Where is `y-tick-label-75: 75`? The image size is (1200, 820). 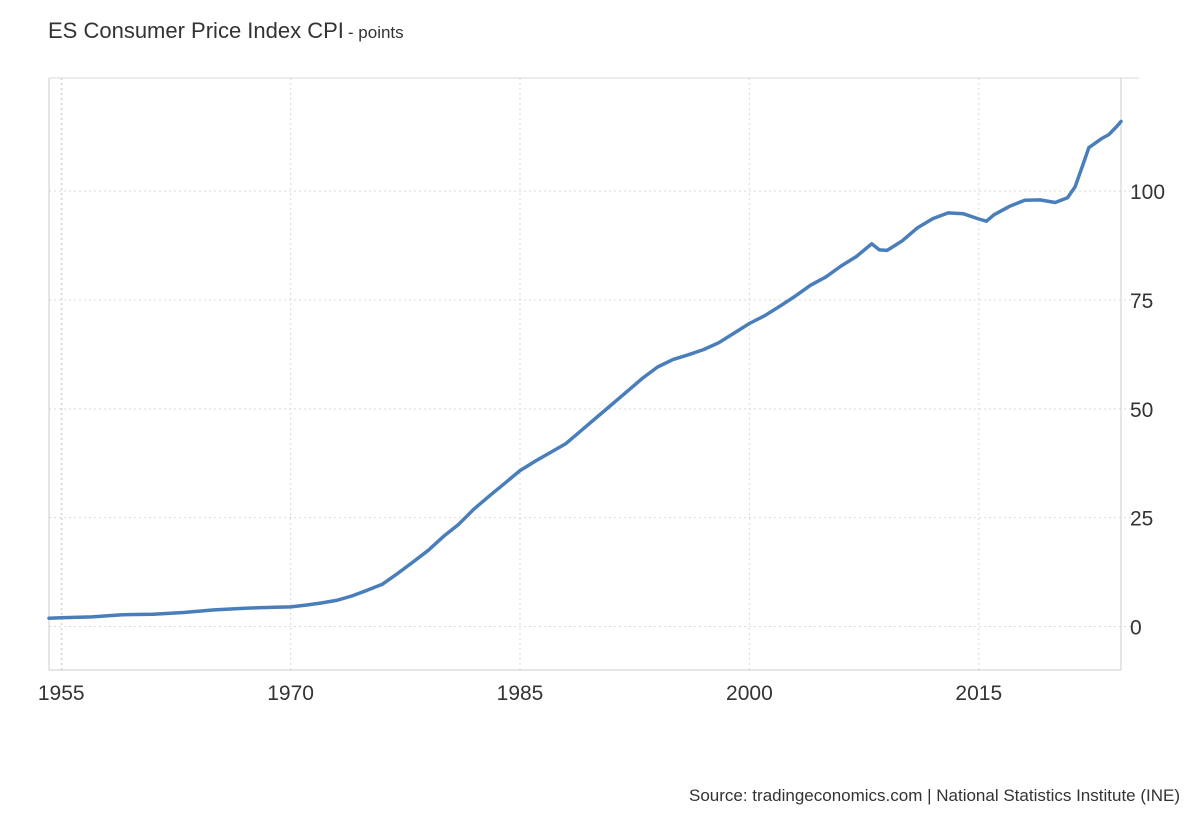
y-tick-label-75: 75 is located at coordinates (1141, 301).